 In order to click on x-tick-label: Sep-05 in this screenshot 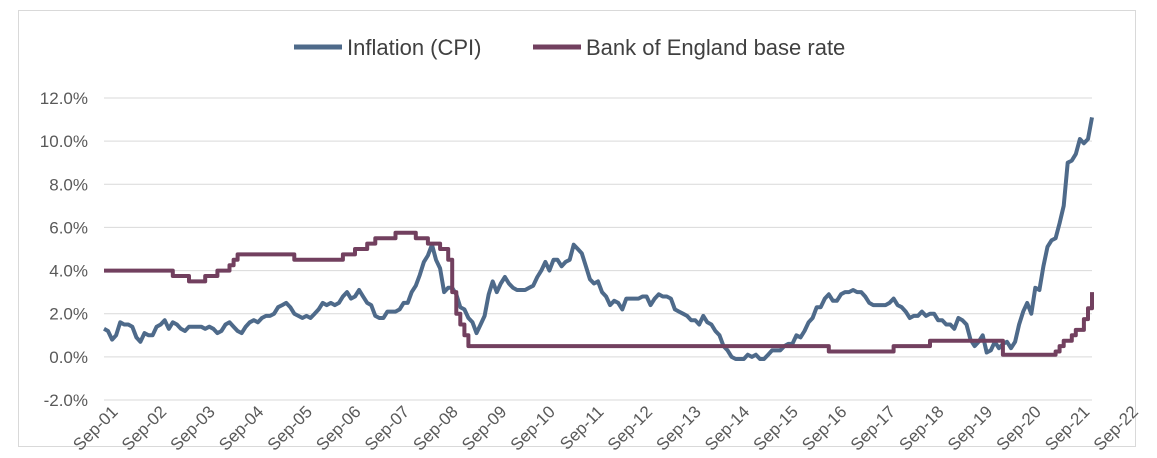, I will do `click(290, 428)`.